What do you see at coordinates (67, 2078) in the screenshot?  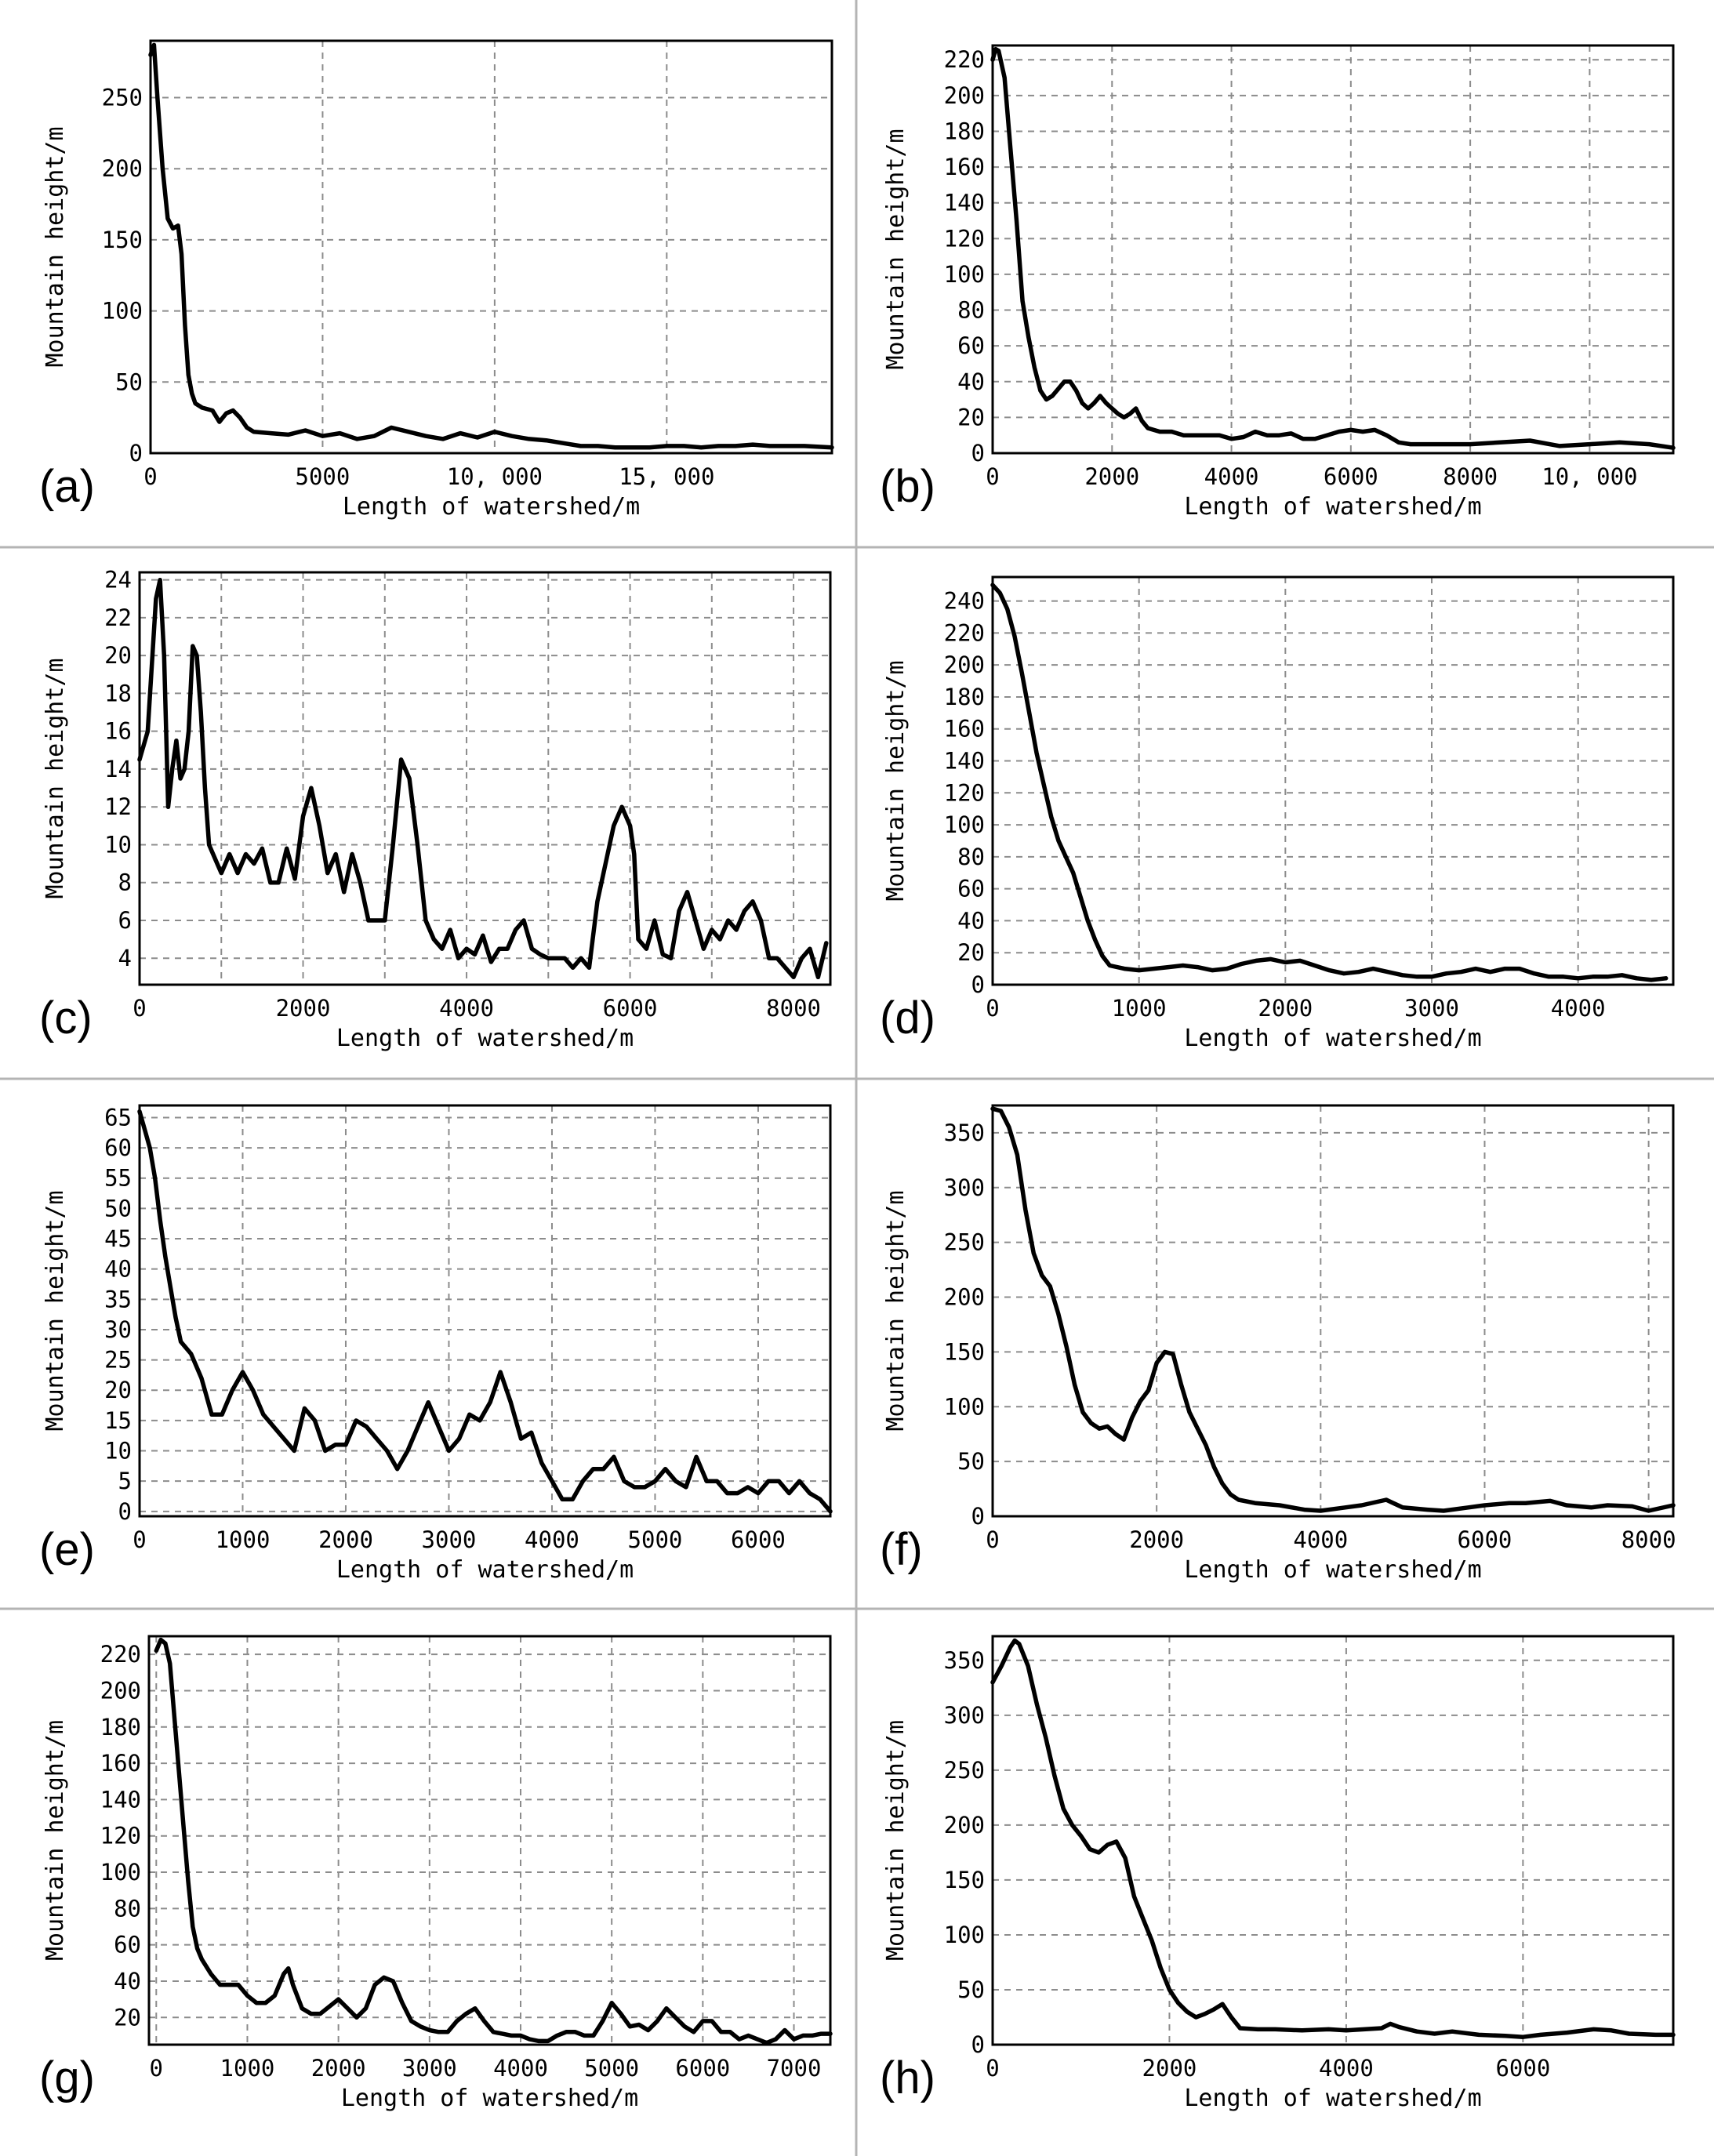 I see `panel-label-g: (g)` at bounding box center [67, 2078].